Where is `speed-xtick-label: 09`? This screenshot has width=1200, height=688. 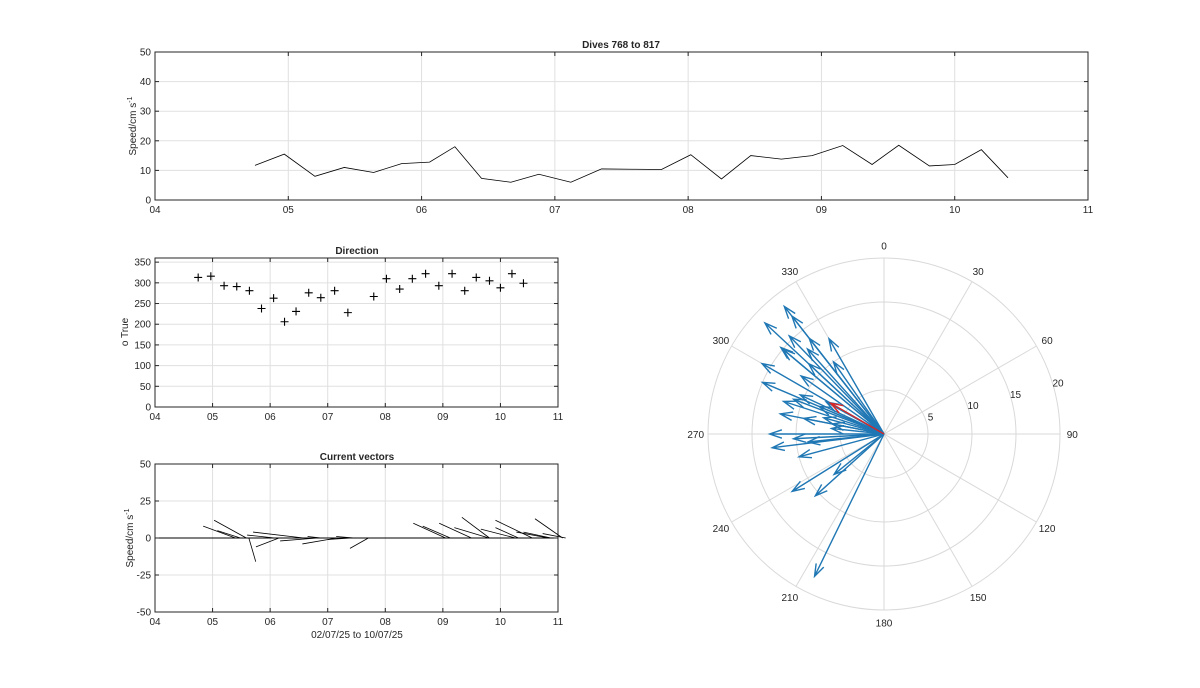
speed-xtick-label: 09 is located at coordinates (822, 210).